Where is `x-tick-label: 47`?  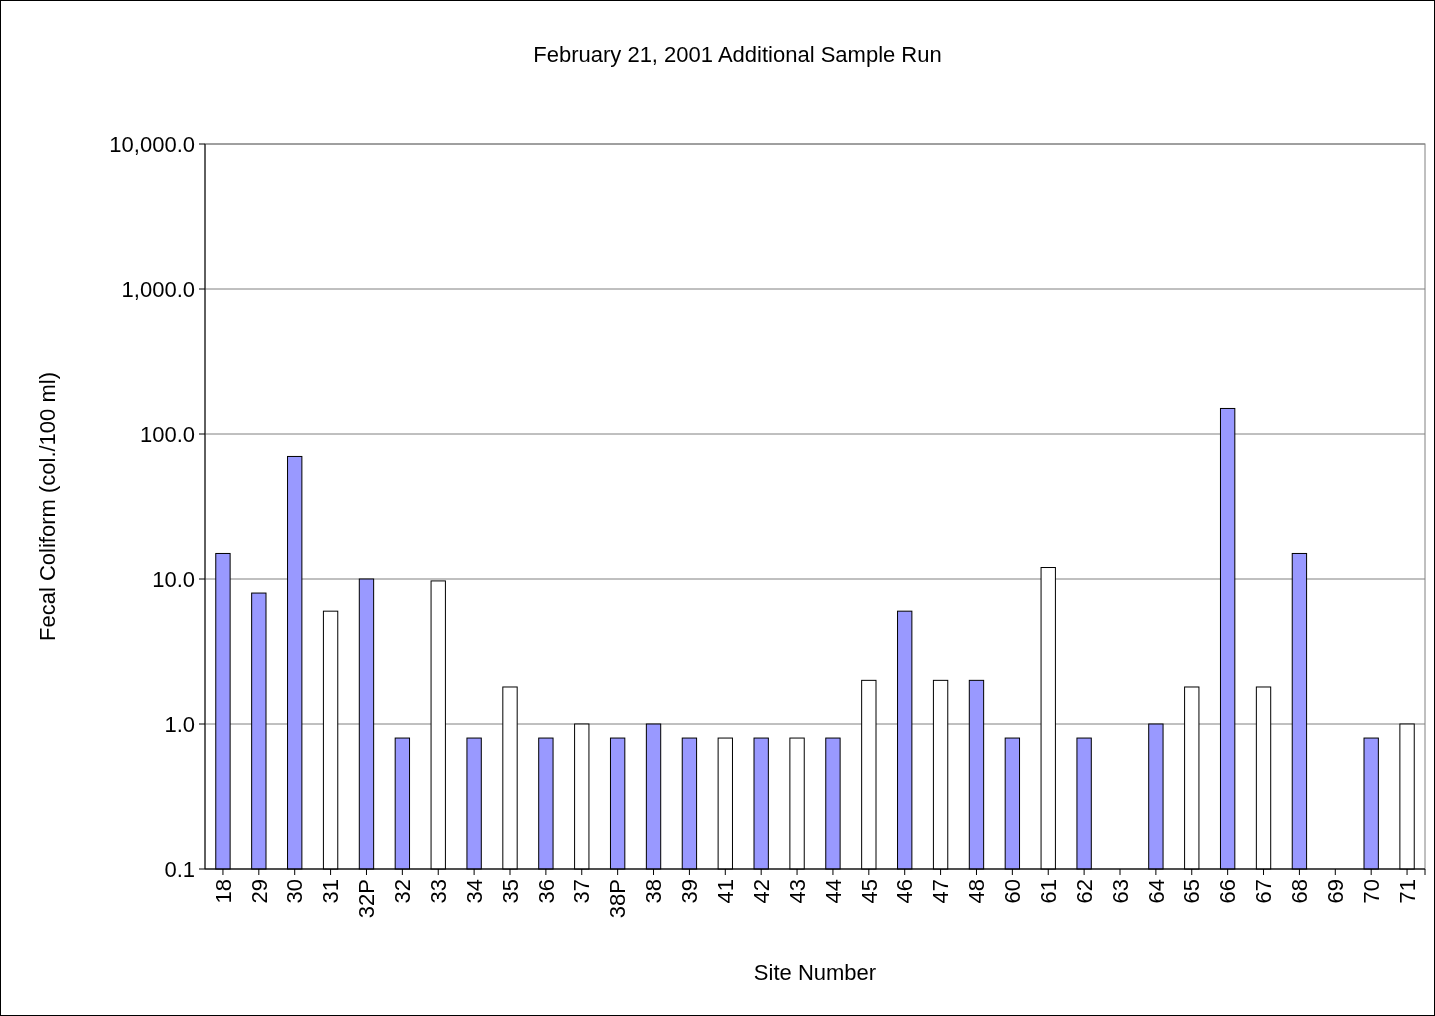
x-tick-label: 47 is located at coordinates (941, 891).